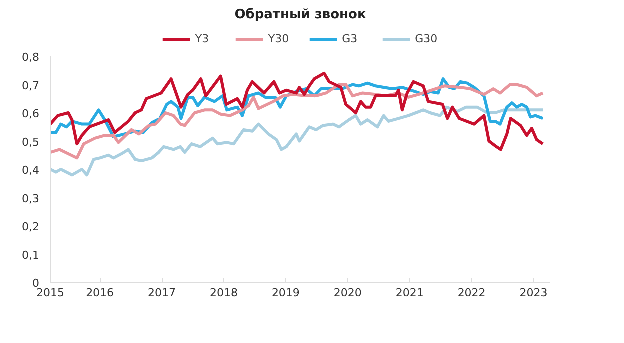 The image size is (624, 343). Describe the element at coordinates (286, 293) in the screenshot. I see `x-tick-label: 2019` at that location.